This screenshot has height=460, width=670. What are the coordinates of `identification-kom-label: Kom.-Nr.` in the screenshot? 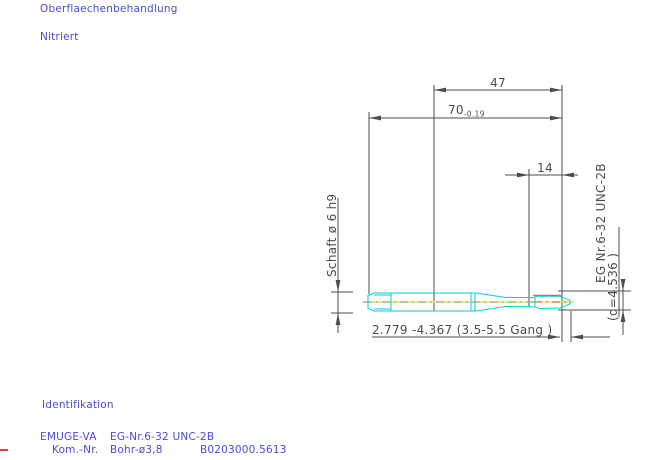 It's located at (75, 450).